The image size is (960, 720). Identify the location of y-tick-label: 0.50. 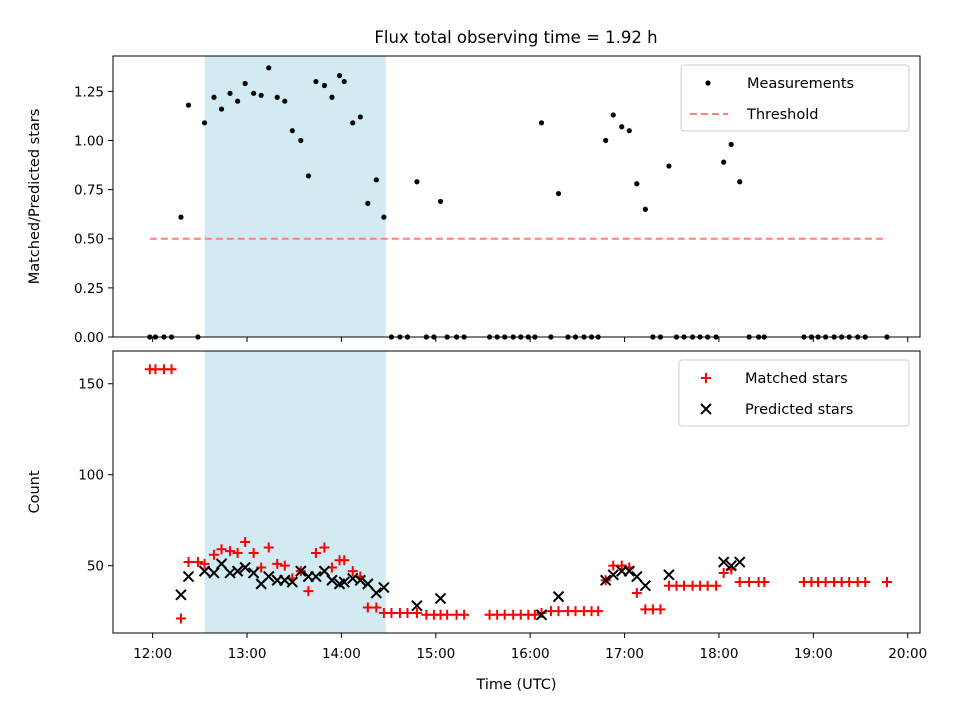
(89, 240).